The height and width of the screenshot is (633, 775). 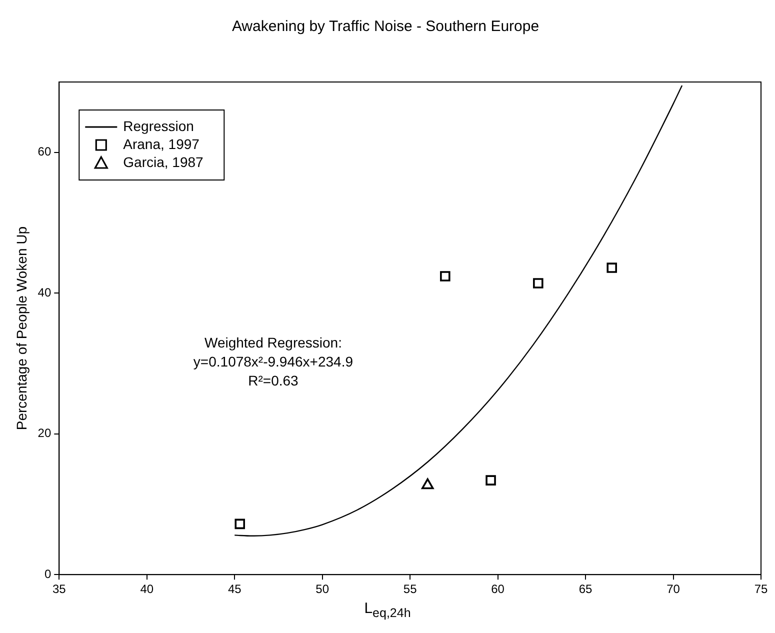 What do you see at coordinates (45, 433) in the screenshot?
I see `y-tick-label: 20` at bounding box center [45, 433].